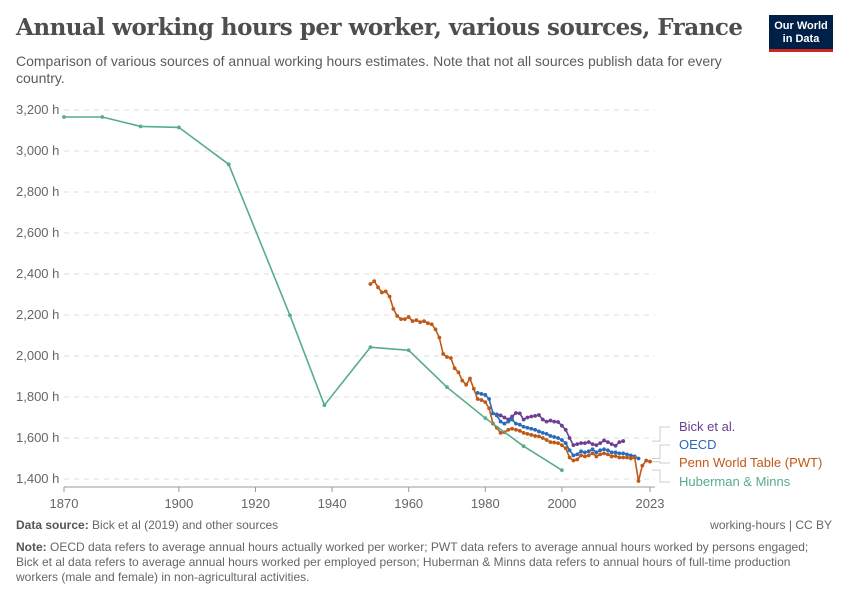 Image resolution: width=850 pixels, height=600 pixels. What do you see at coordinates (37, 396) in the screenshot?
I see `y-tick-label: 1,800 h` at bounding box center [37, 396].